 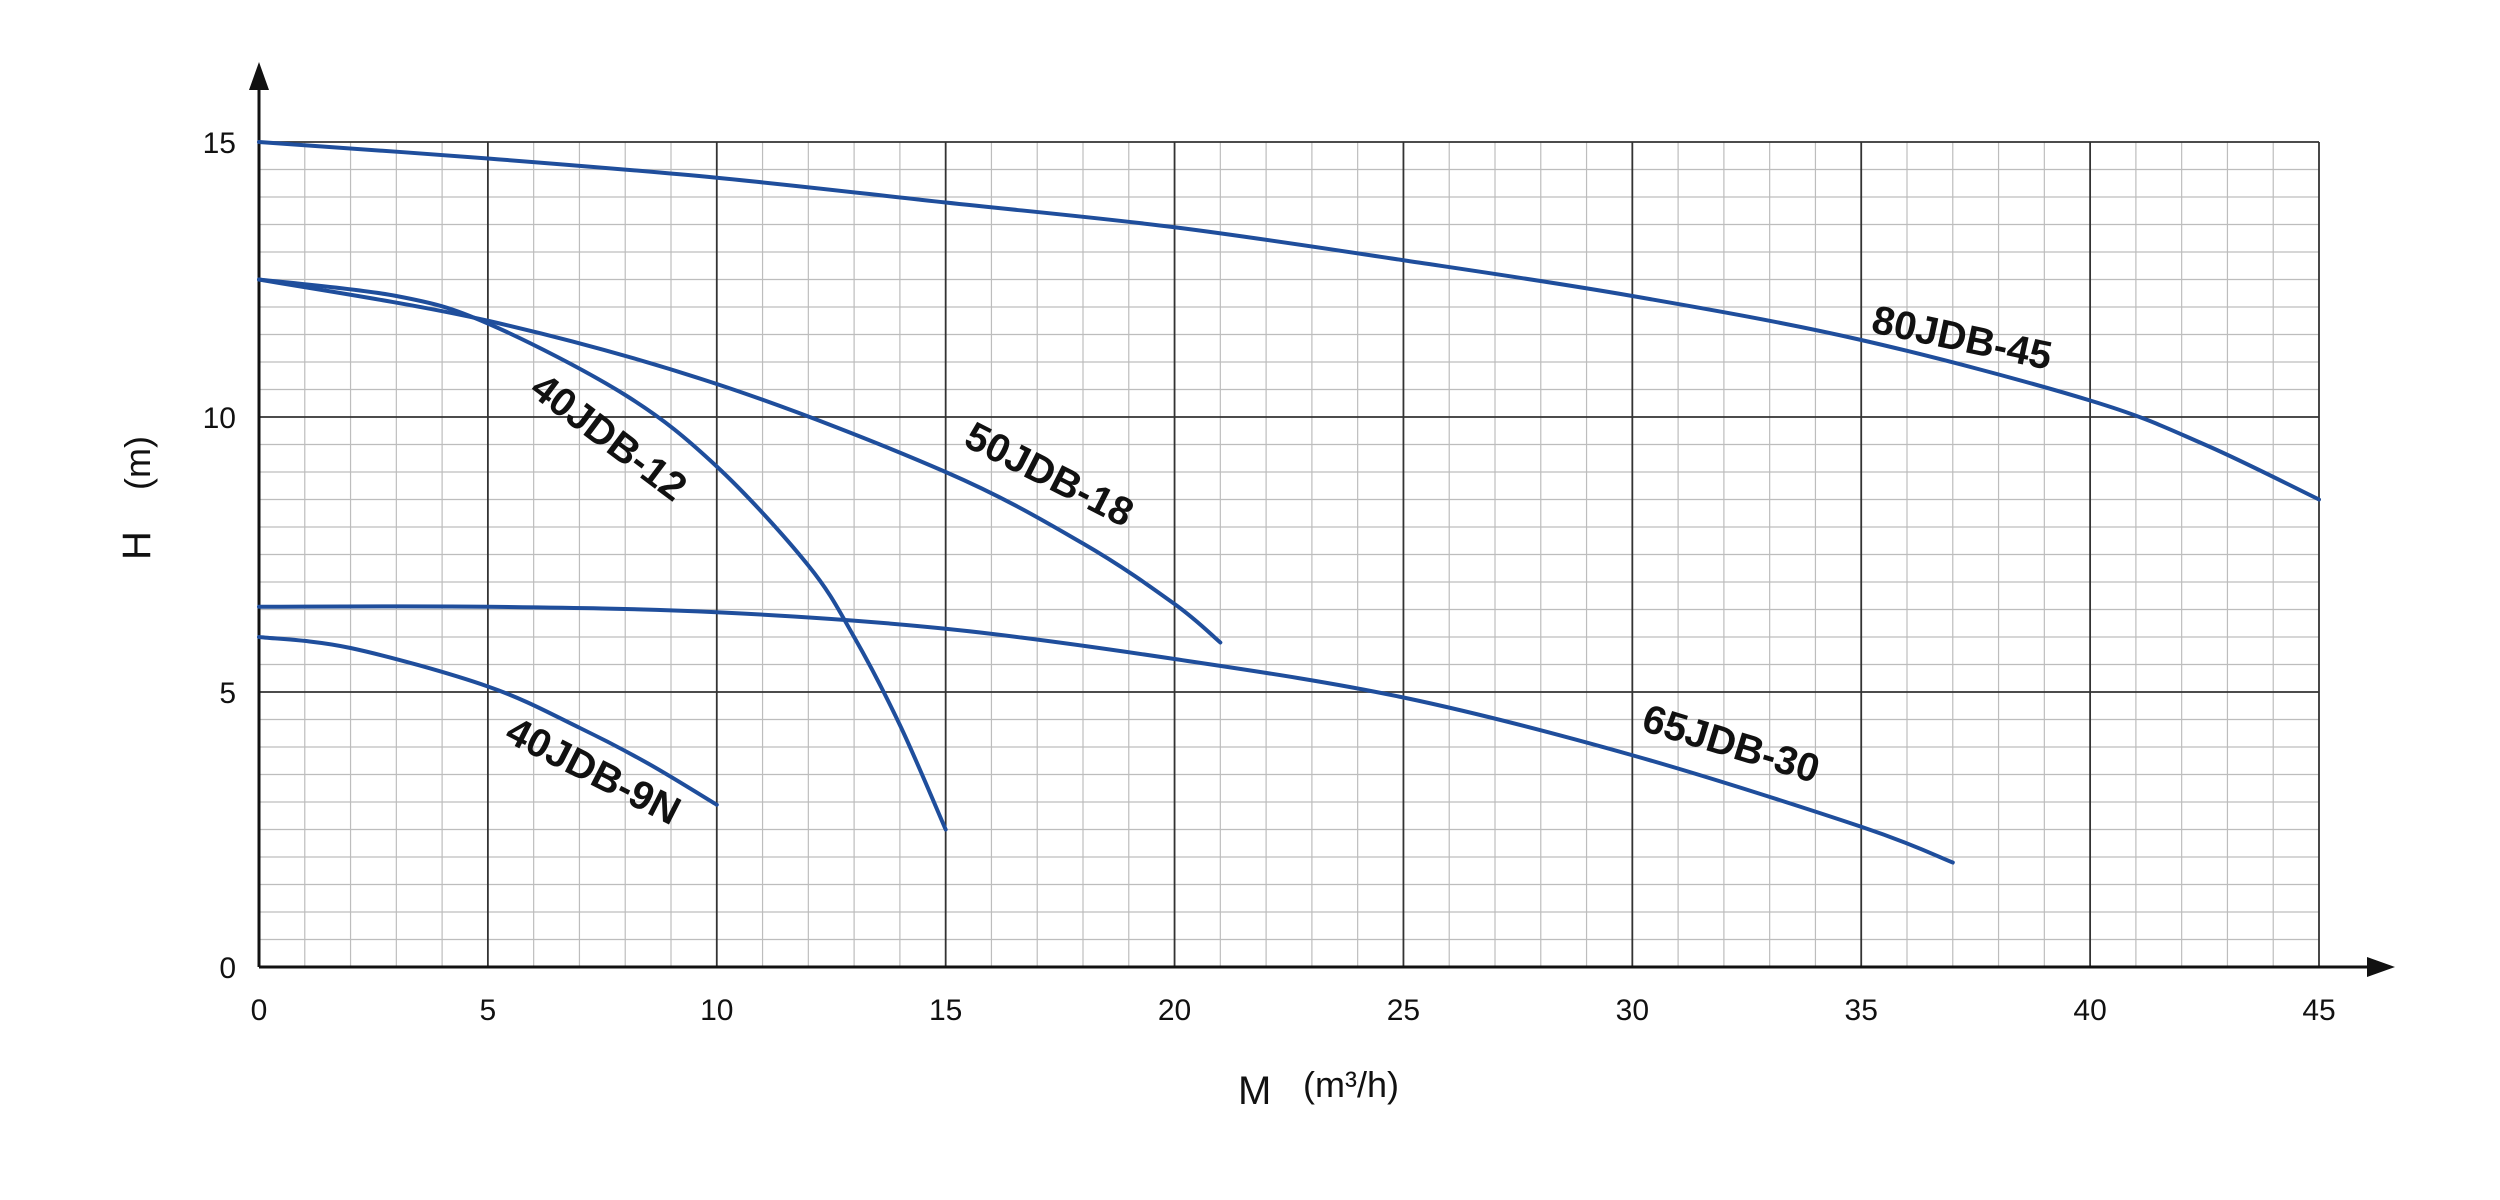 I want to click on y-axis-unit: (m), so click(x=137, y=463).